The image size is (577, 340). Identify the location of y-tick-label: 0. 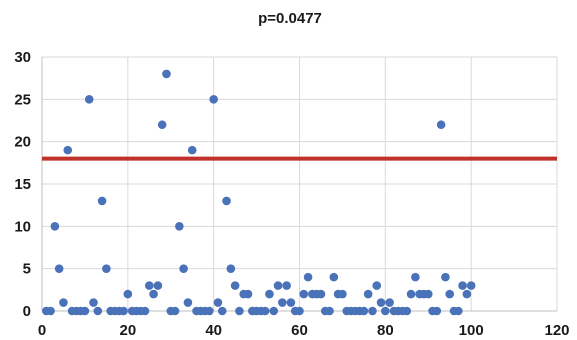
(27, 311).